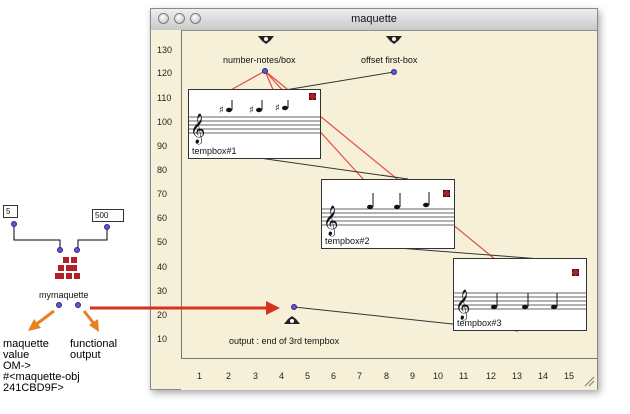  I want to click on output-label: output : end of 3rd tempbox, so click(284, 341).